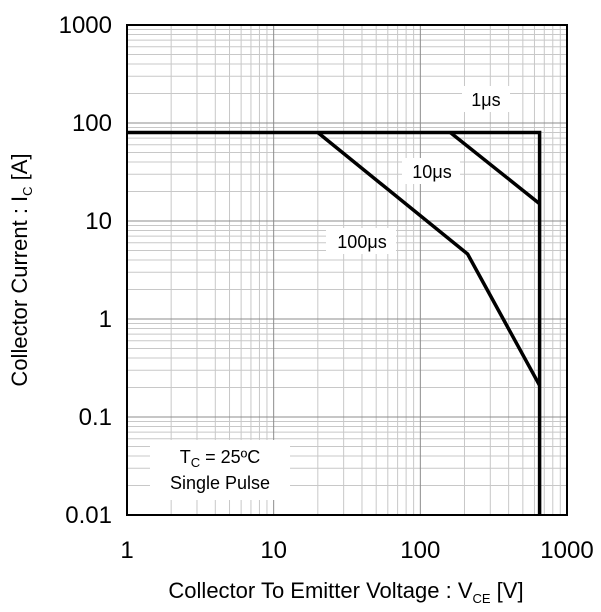 This screenshot has height=612, width=601. What do you see at coordinates (482, 598) in the screenshot?
I see `x-axis-label-sub: CE` at bounding box center [482, 598].